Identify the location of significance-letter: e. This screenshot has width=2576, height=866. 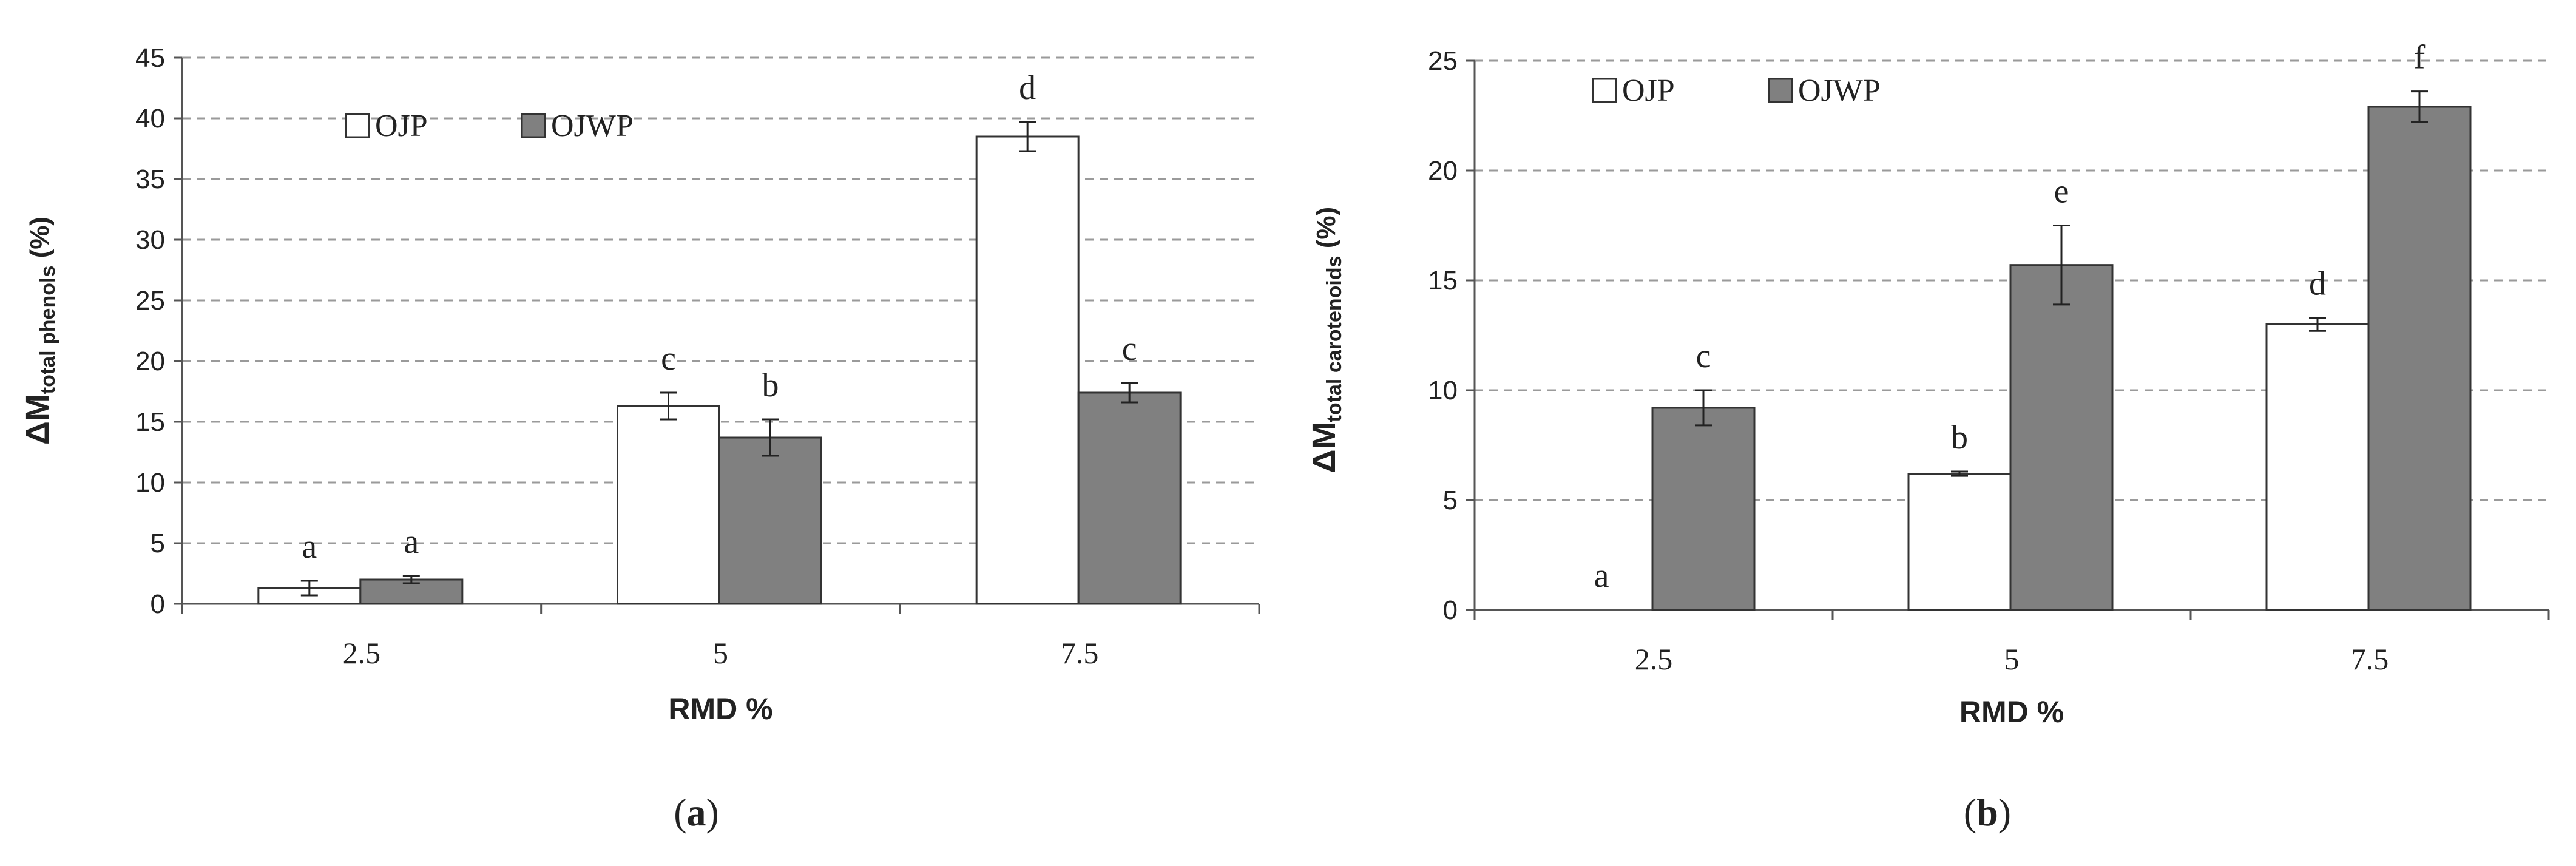
(2061, 192).